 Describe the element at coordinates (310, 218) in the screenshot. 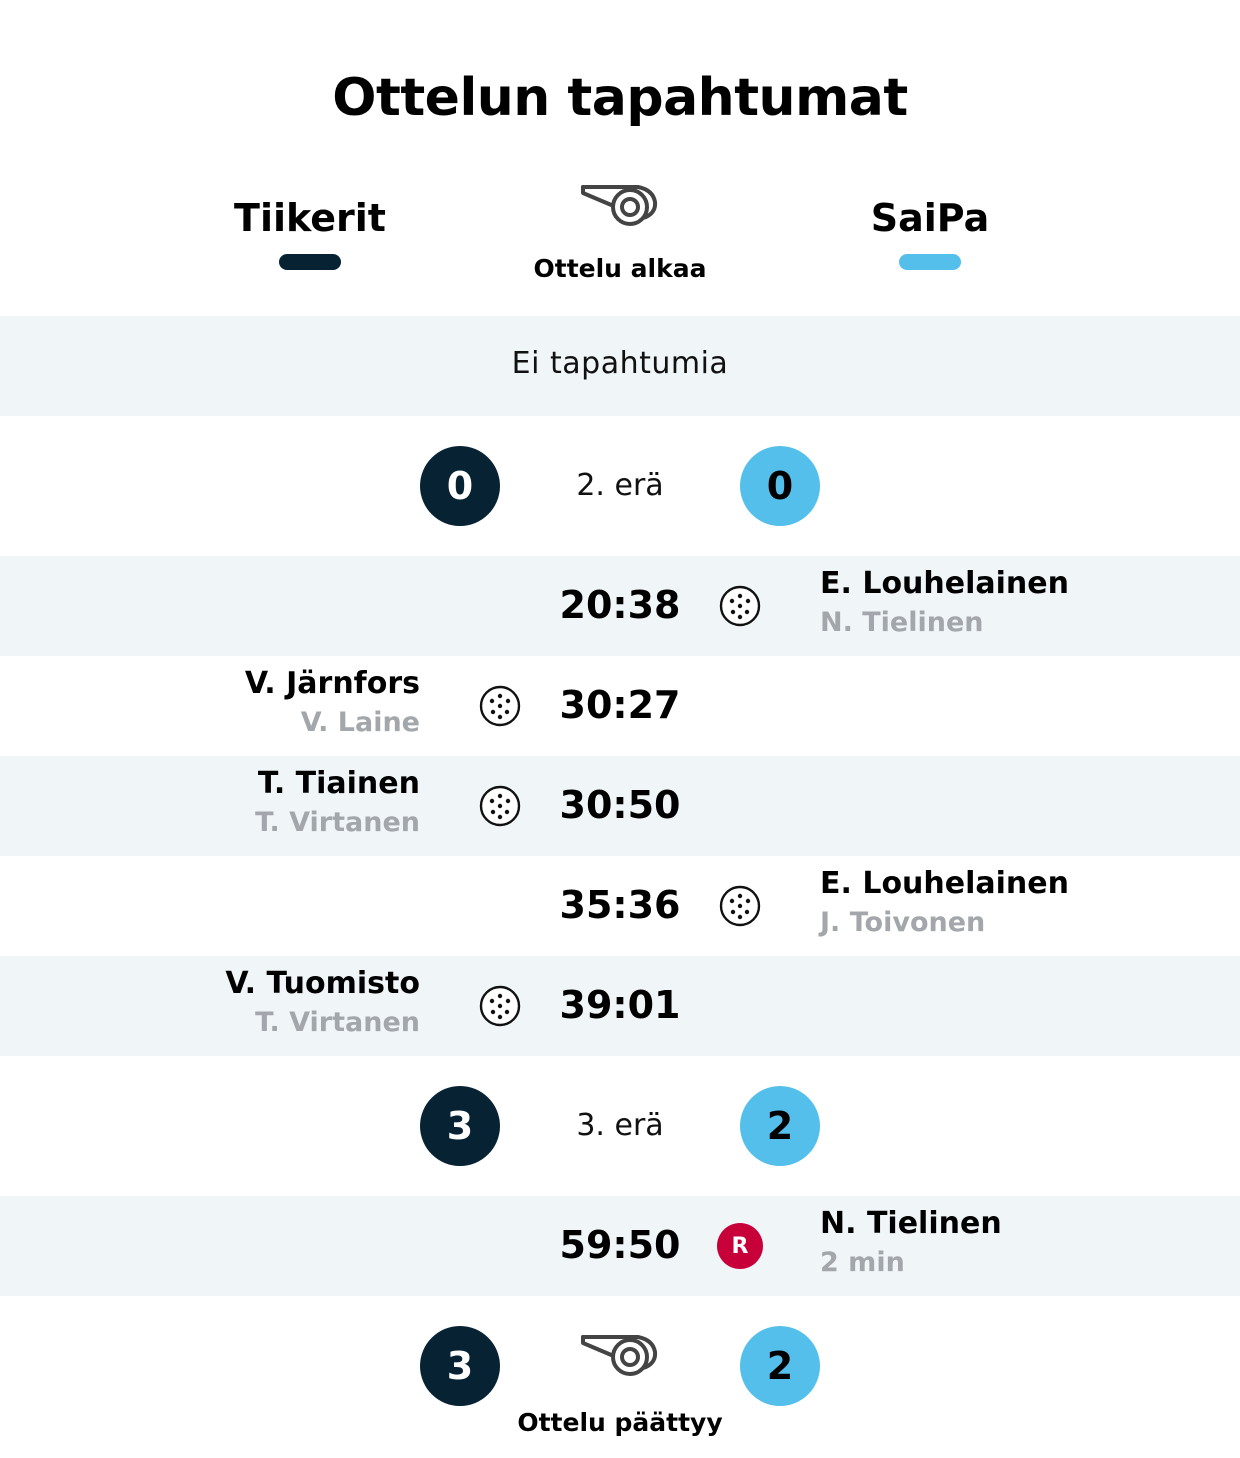

I see `home-team-name: Tiikerit` at that location.